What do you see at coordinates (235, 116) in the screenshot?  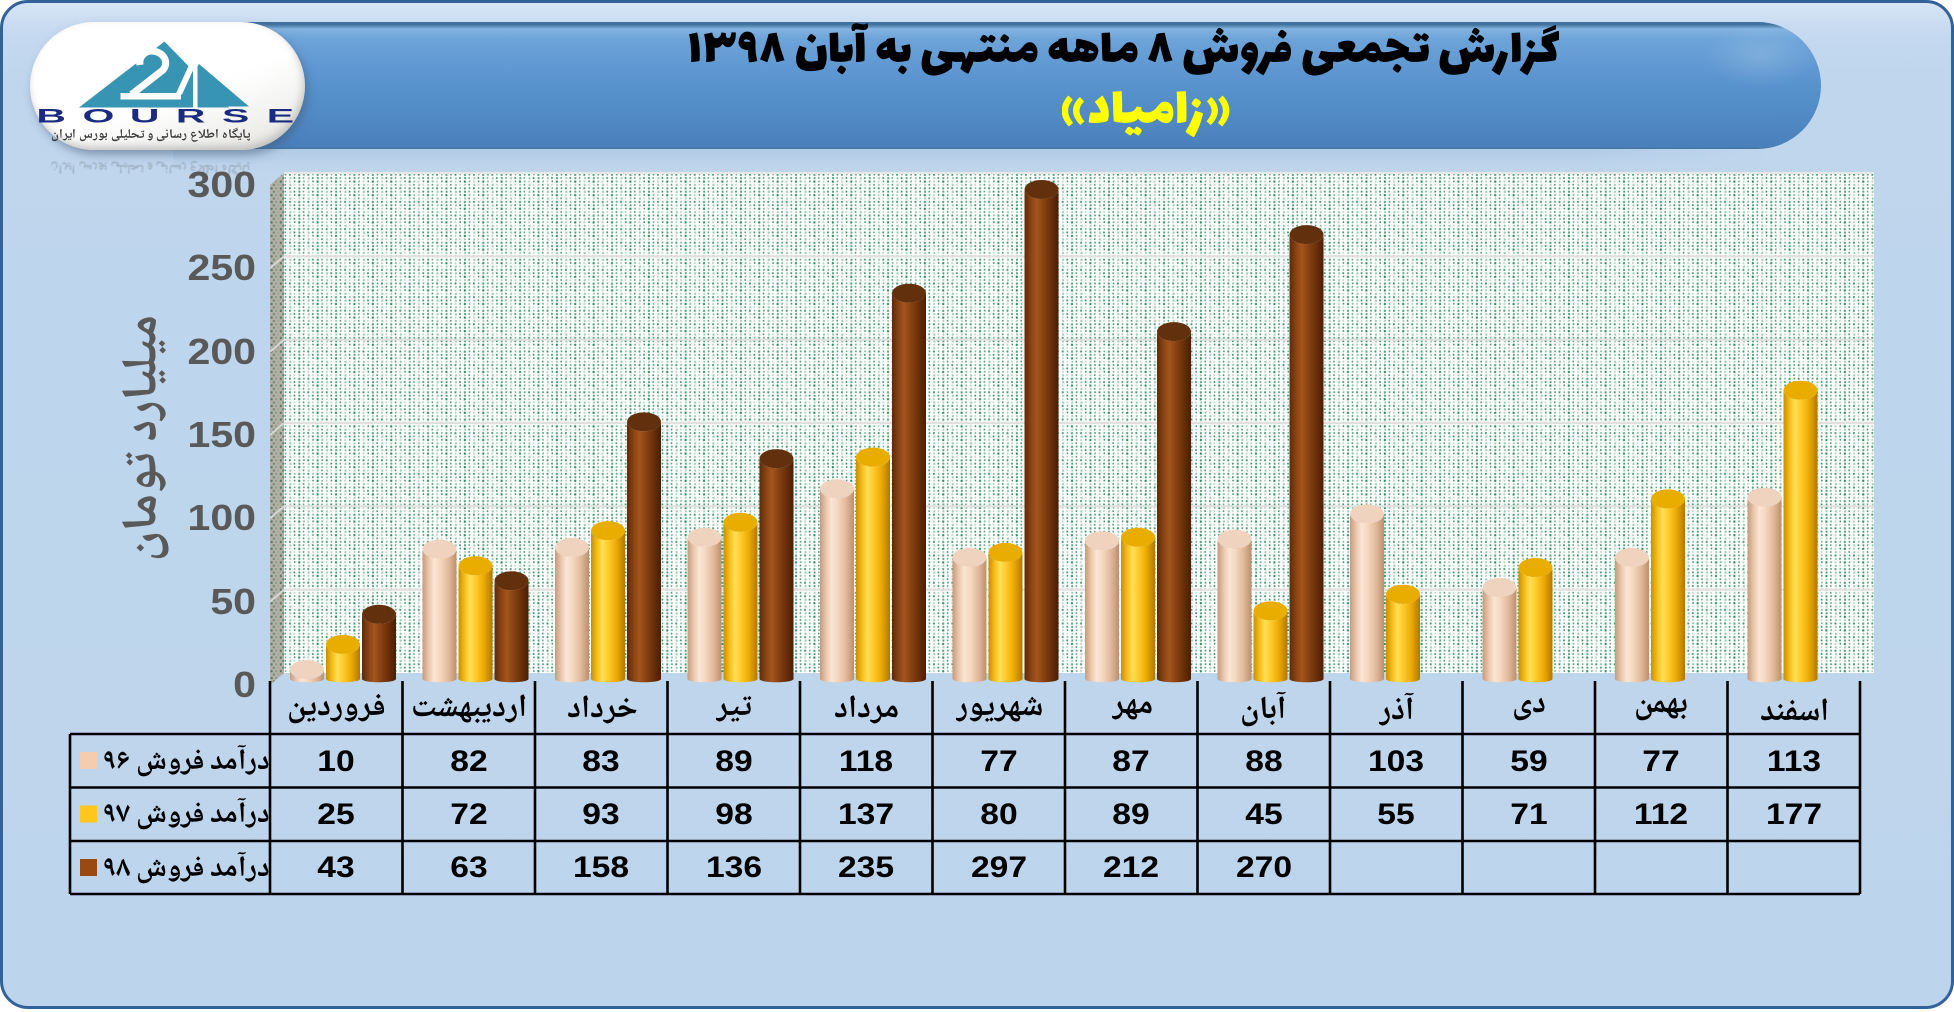 I see `svg-text: S` at bounding box center [235, 116].